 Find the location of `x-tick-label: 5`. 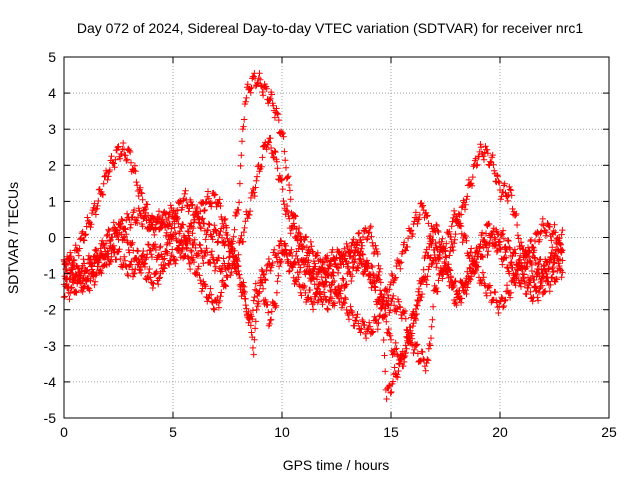

x-tick-label: 5 is located at coordinates (173, 432).